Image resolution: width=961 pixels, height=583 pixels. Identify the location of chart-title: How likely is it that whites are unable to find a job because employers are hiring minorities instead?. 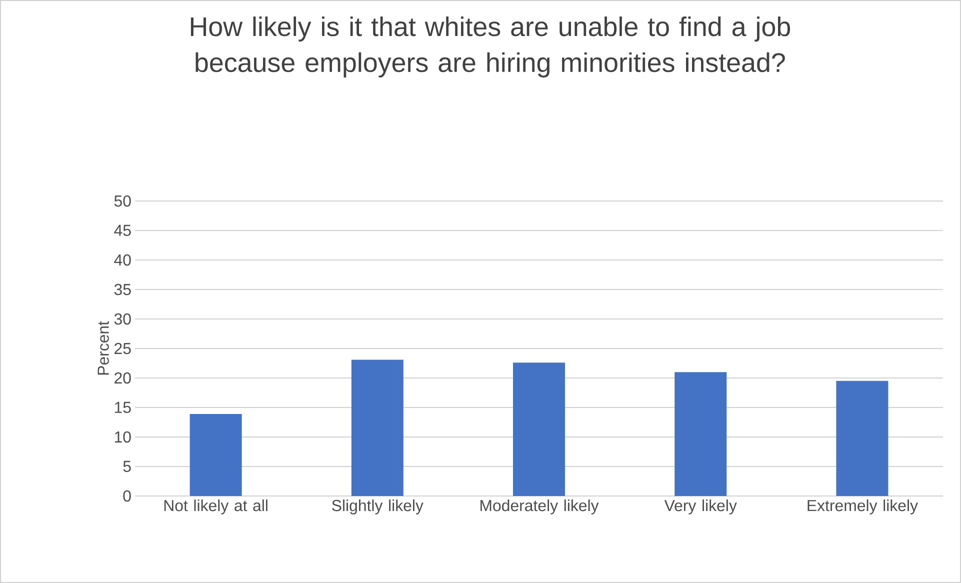
(490, 47).